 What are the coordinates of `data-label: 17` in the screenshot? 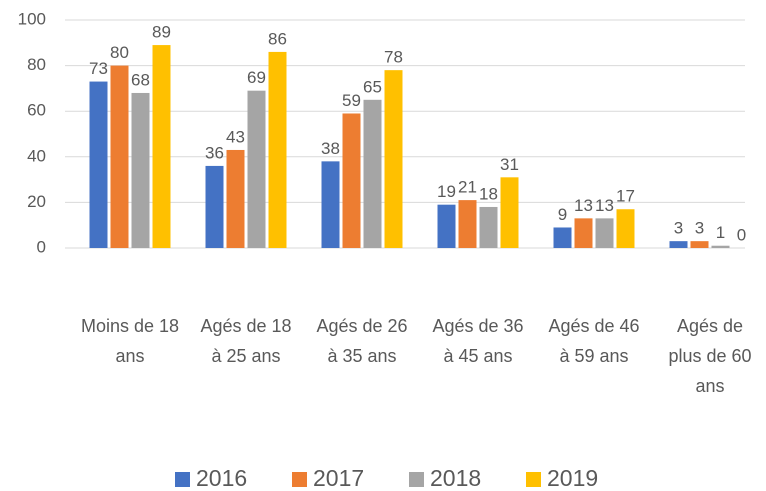 It's located at (625, 196).